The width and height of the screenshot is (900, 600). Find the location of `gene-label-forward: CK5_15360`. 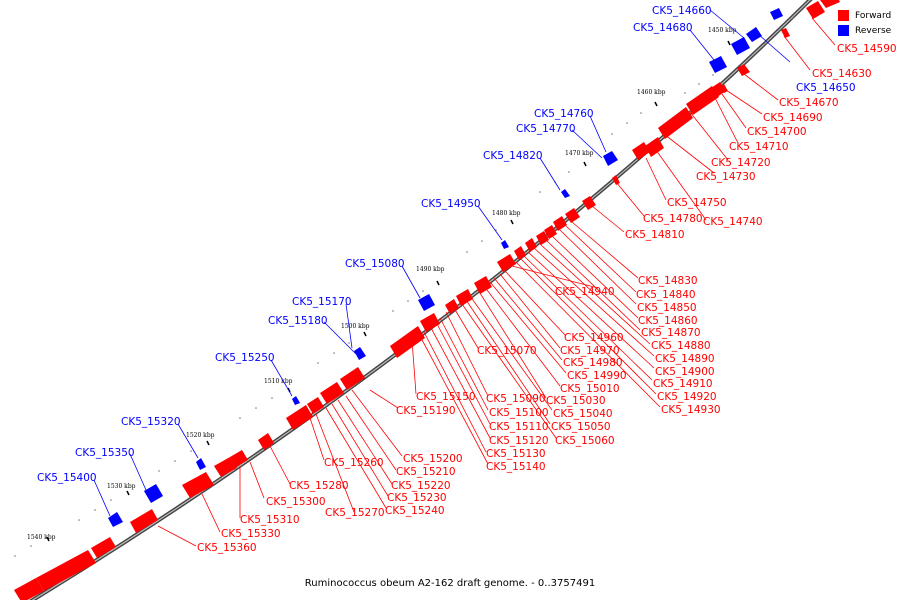

gene-label-forward: CK5_15360 is located at coordinates (227, 548).